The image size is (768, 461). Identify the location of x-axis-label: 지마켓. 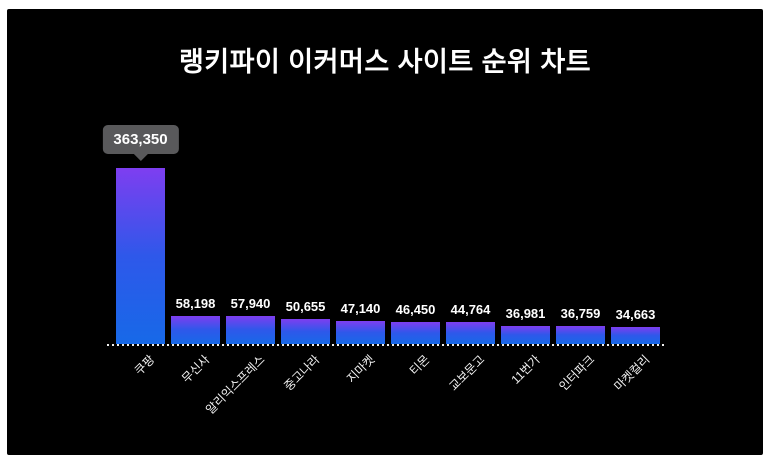
(361, 369).